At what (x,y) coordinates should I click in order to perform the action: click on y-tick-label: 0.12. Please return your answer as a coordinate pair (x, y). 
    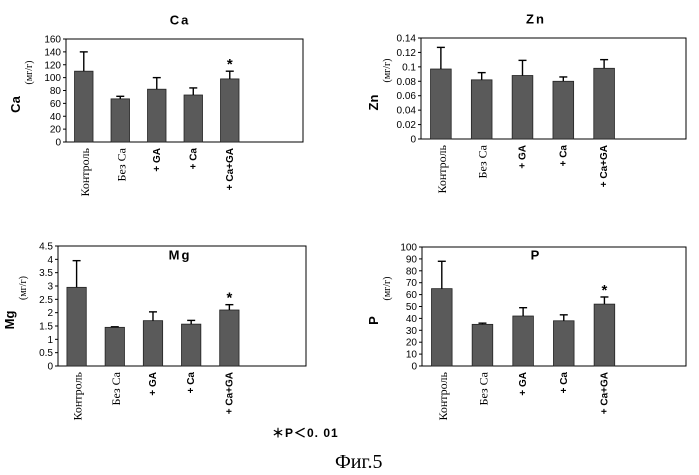
    Looking at the image, I should click on (407, 53).